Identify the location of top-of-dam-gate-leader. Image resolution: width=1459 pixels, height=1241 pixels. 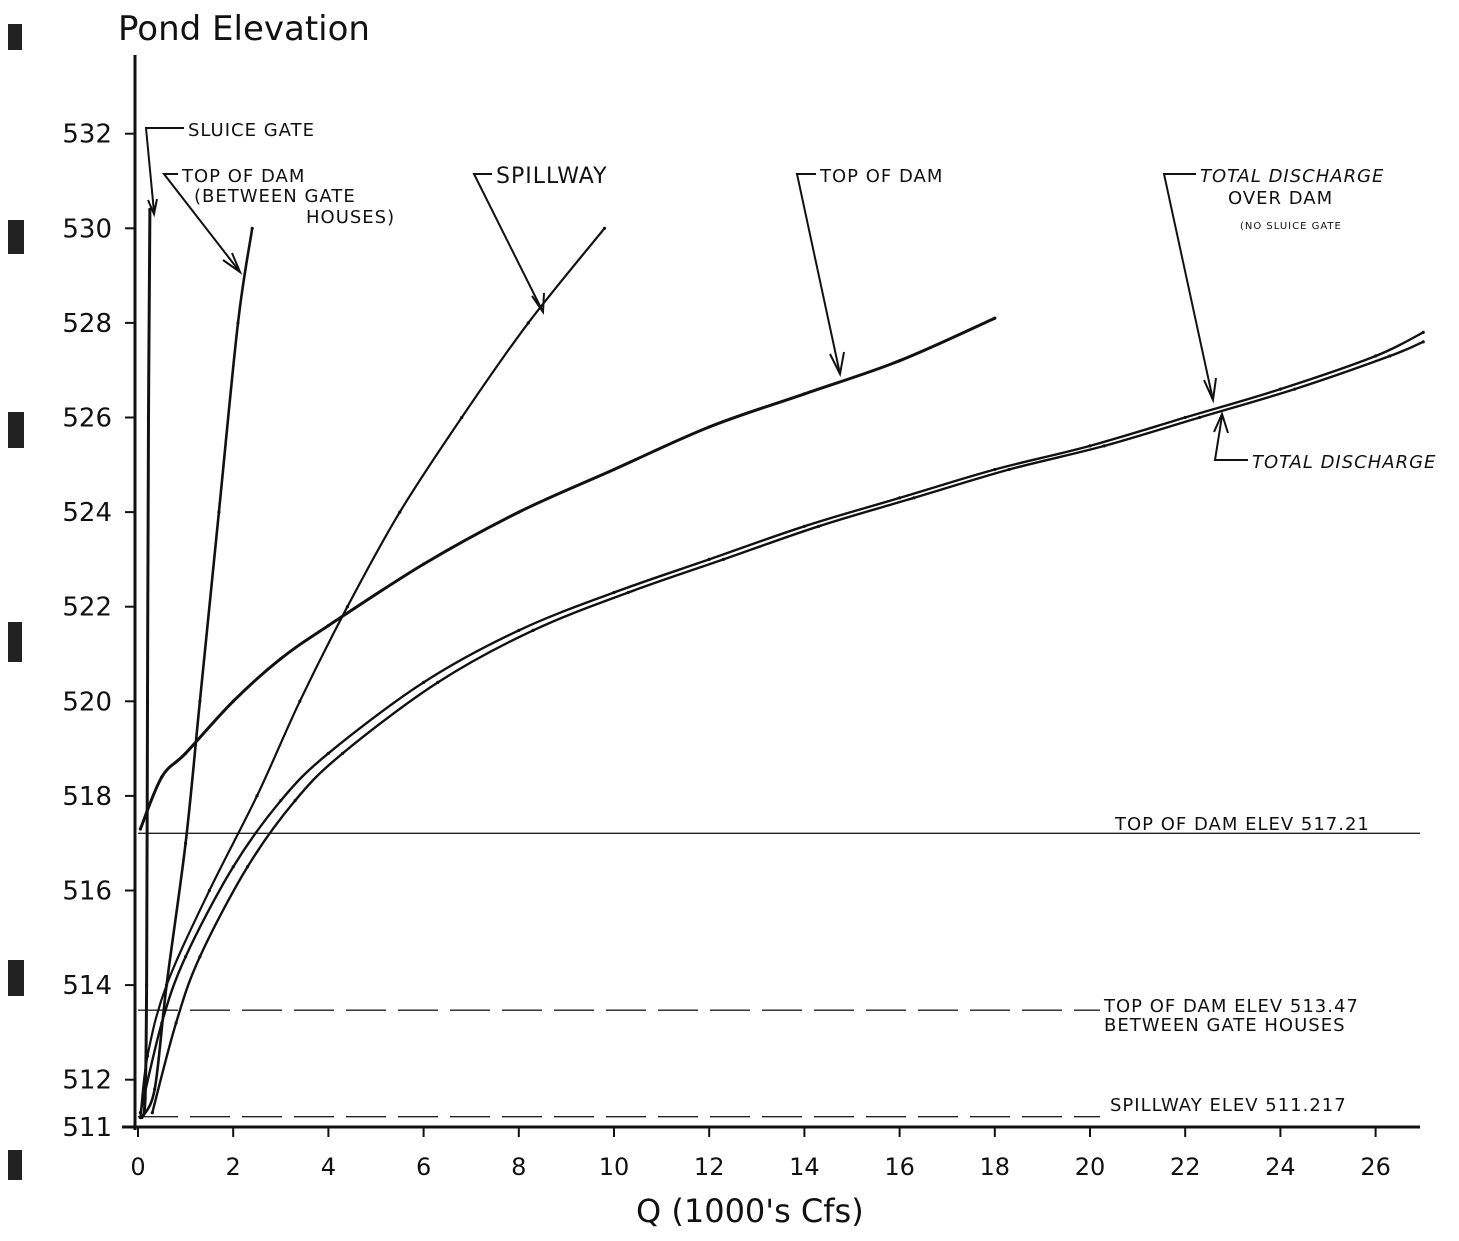
(201, 223).